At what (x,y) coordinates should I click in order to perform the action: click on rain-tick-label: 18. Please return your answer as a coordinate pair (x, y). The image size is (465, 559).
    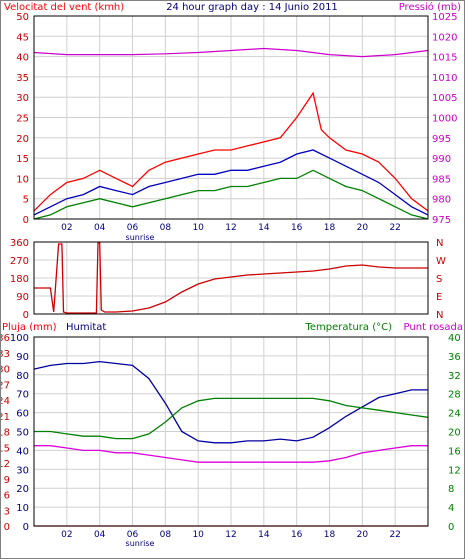
    Looking at the image, I should click on (5, 433).